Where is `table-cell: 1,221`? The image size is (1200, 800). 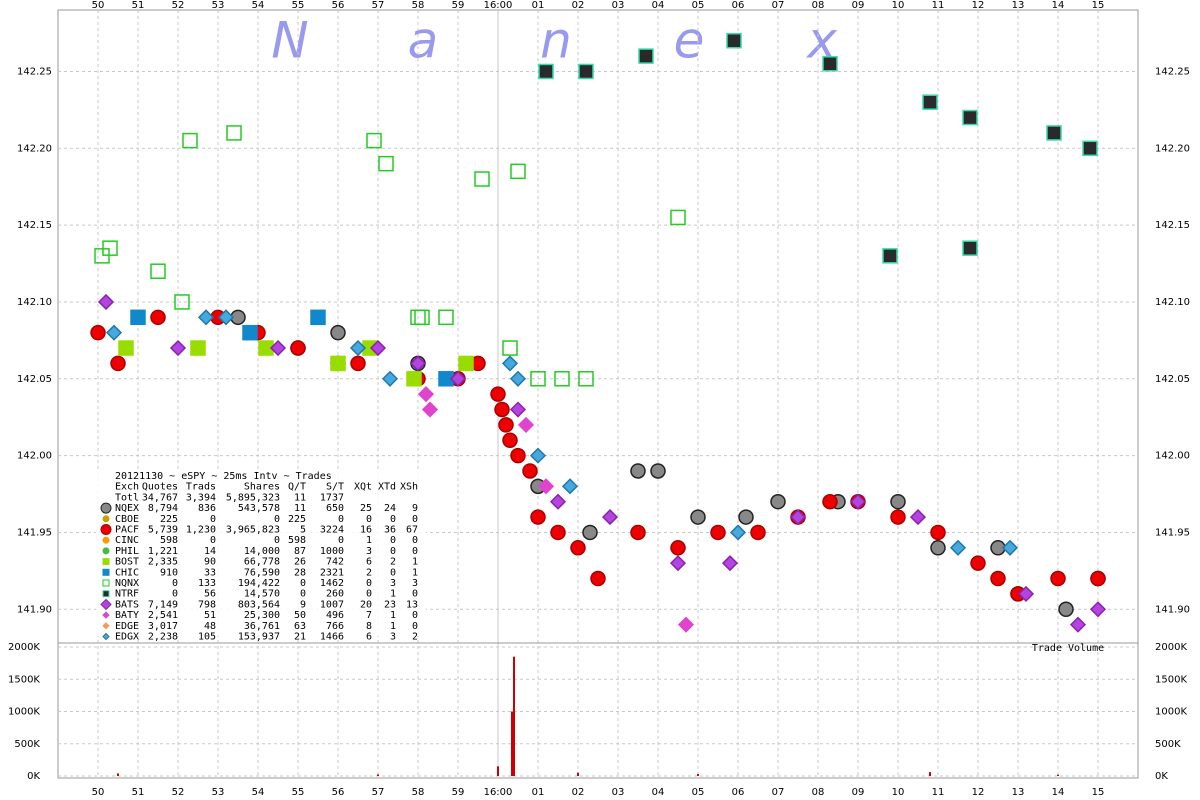
table-cell: 1,221 is located at coordinates (163, 551).